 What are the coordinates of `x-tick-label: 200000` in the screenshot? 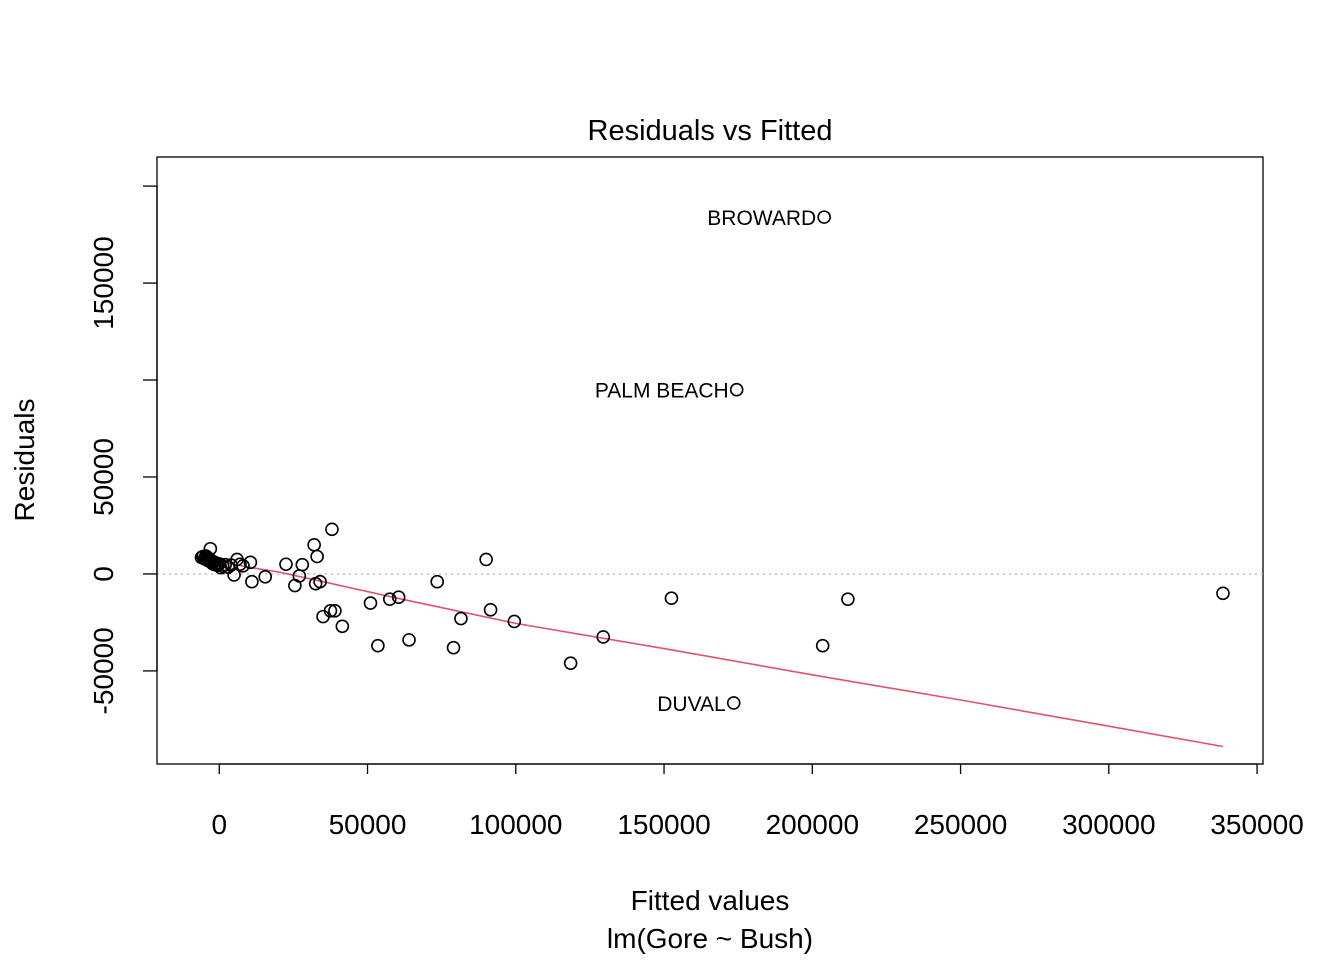 It's located at (812, 824).